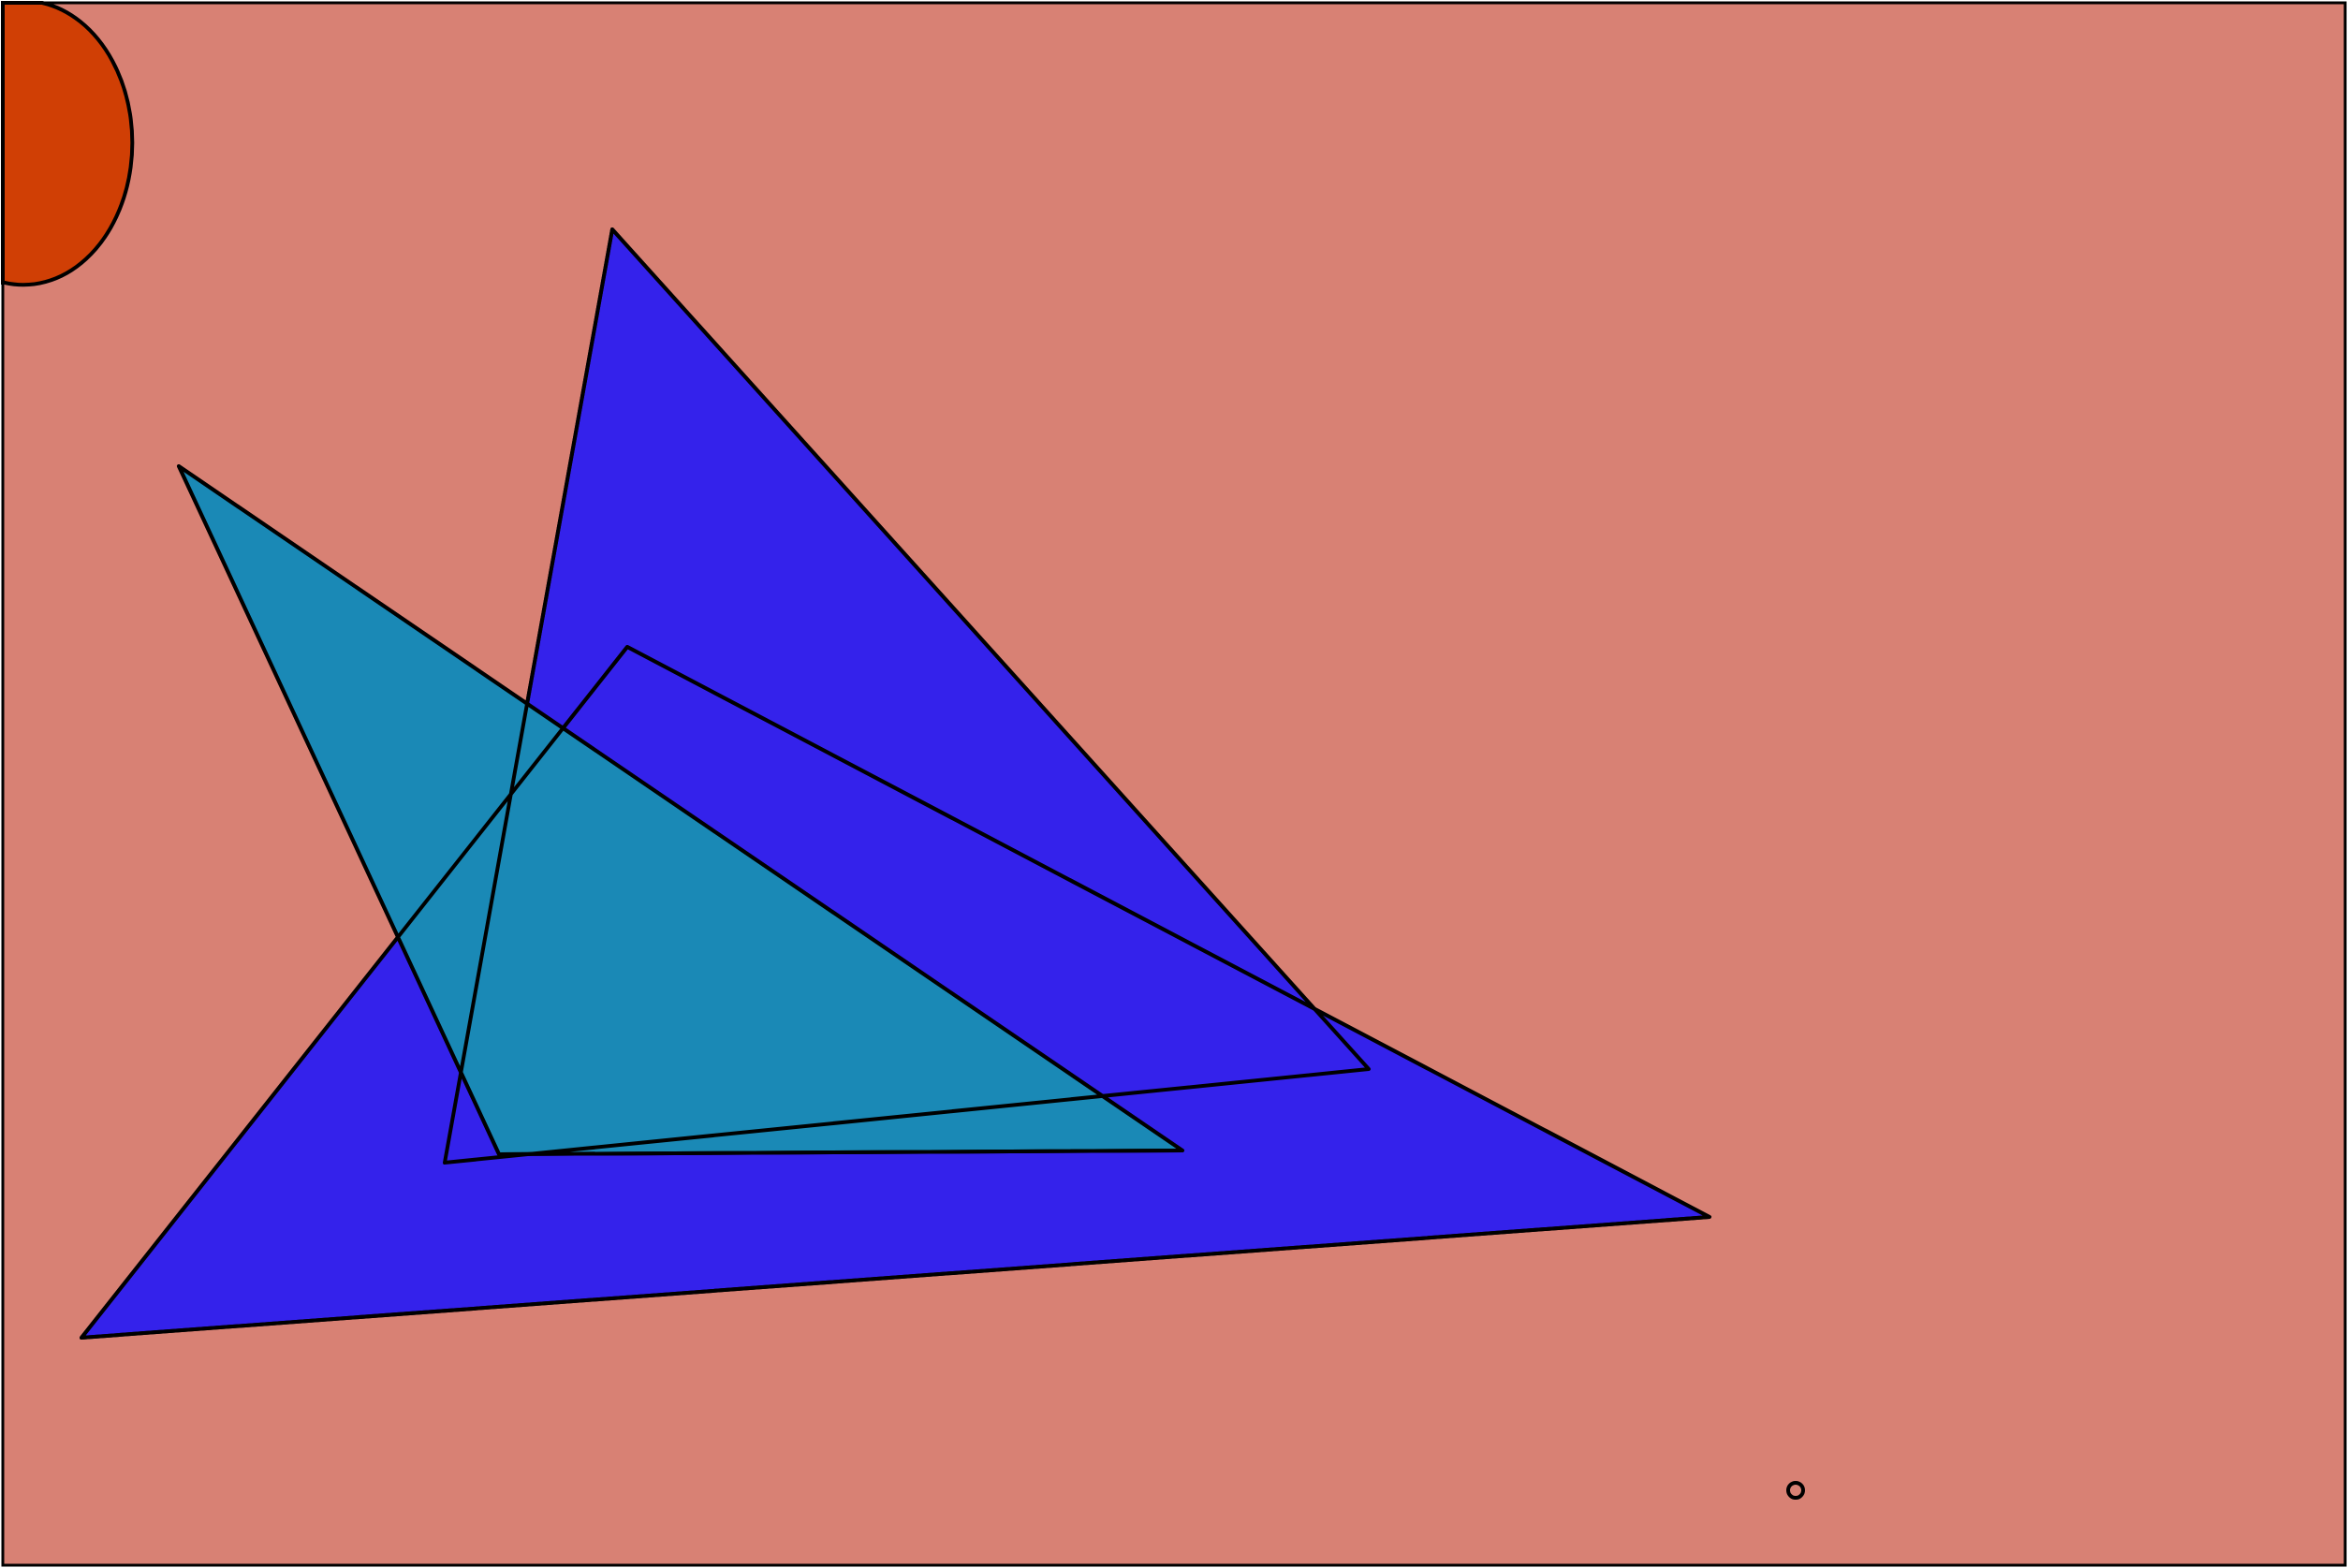  Describe the element at coordinates (68, 144) in the screenshot. I see `orange-circle` at that location.